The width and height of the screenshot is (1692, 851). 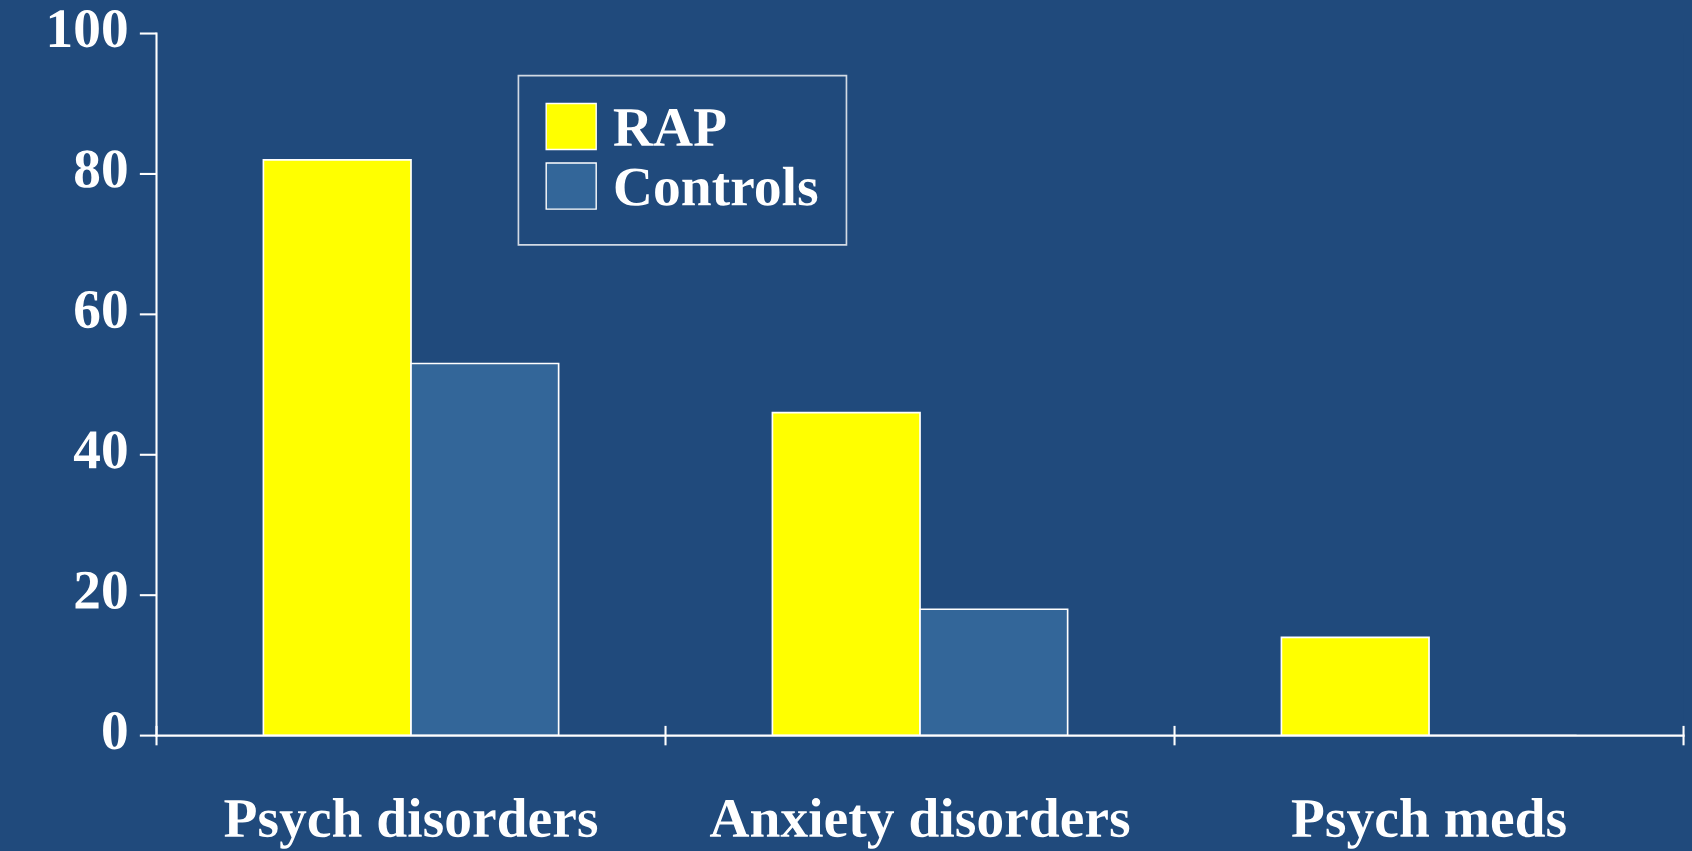 I want to click on y-tick-label: 0, so click(x=115, y=731).